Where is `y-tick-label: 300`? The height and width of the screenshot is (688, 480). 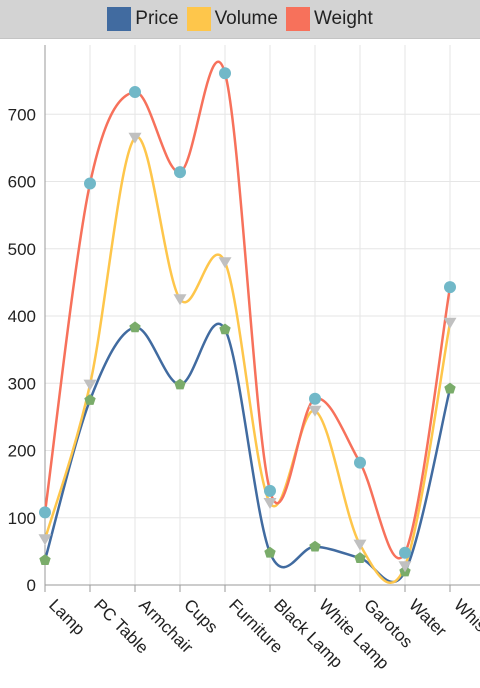
y-tick-label: 300 is located at coordinates (22, 383).